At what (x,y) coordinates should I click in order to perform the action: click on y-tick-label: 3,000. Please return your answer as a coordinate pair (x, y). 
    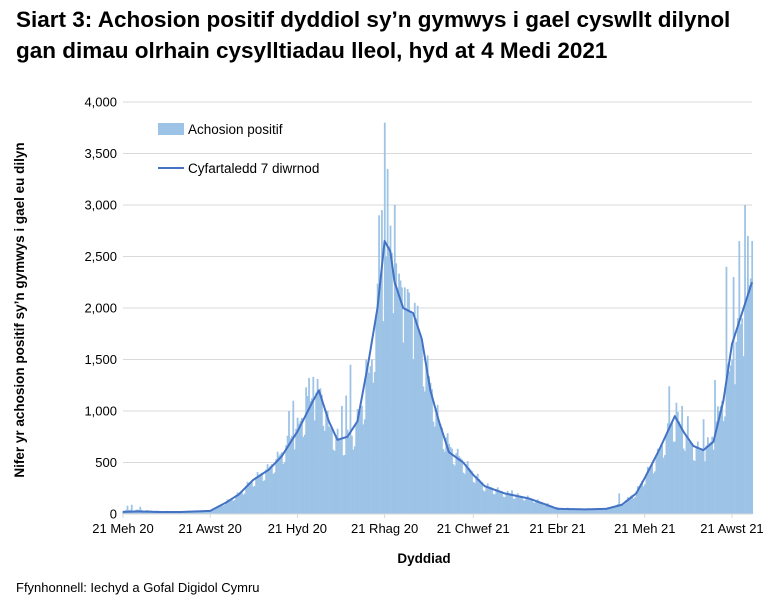
    Looking at the image, I should click on (100, 205).